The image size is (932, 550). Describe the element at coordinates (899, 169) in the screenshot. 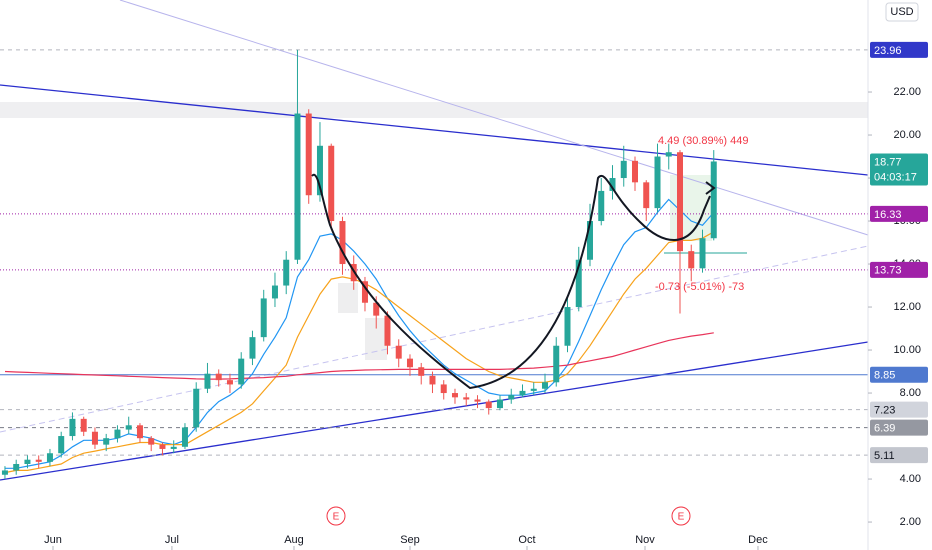

I see `last-price-box` at that location.